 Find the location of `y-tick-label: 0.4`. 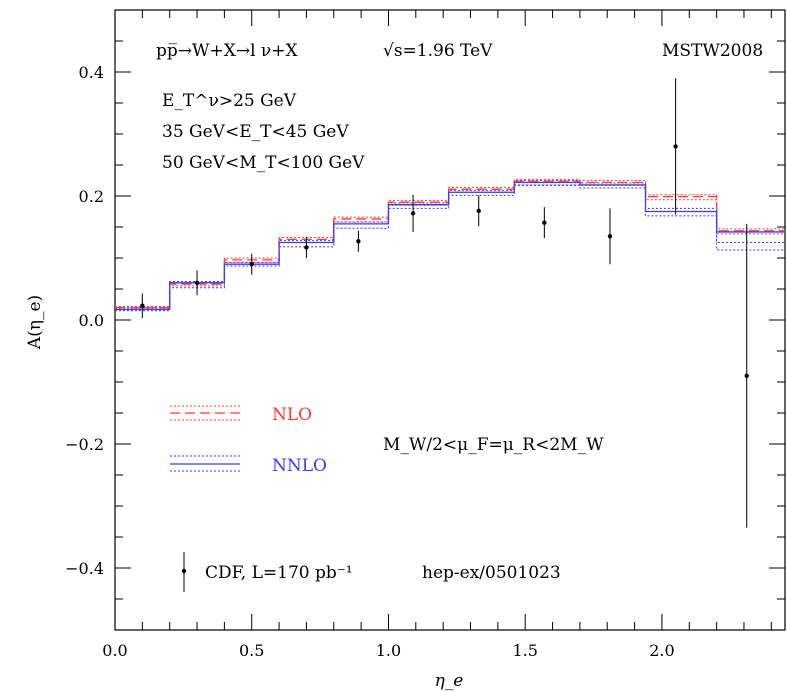

y-tick-label: 0.4 is located at coordinates (91, 72).